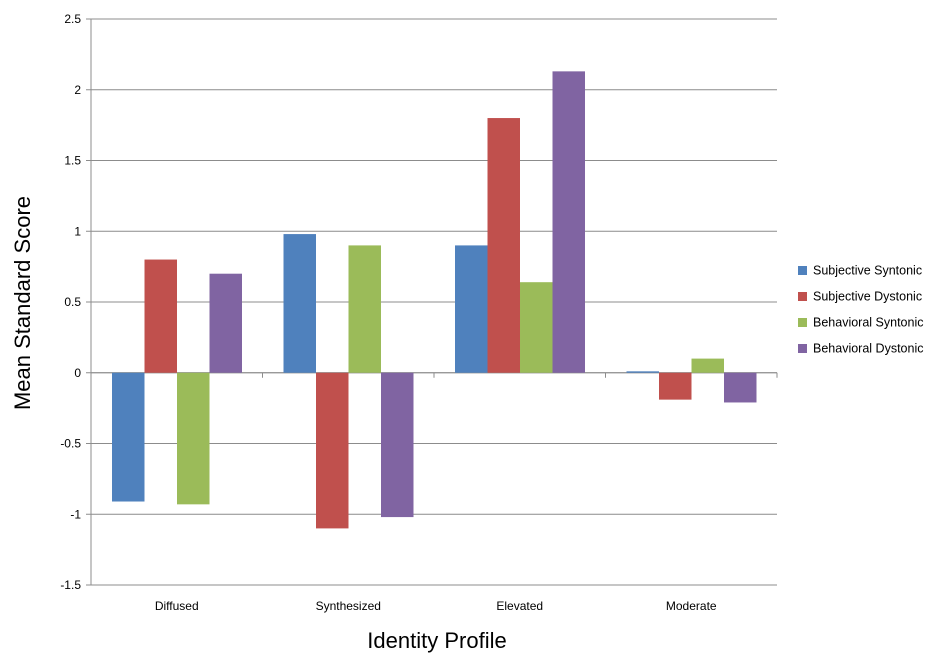  I want to click on y-tick-label: 1, so click(77, 231).